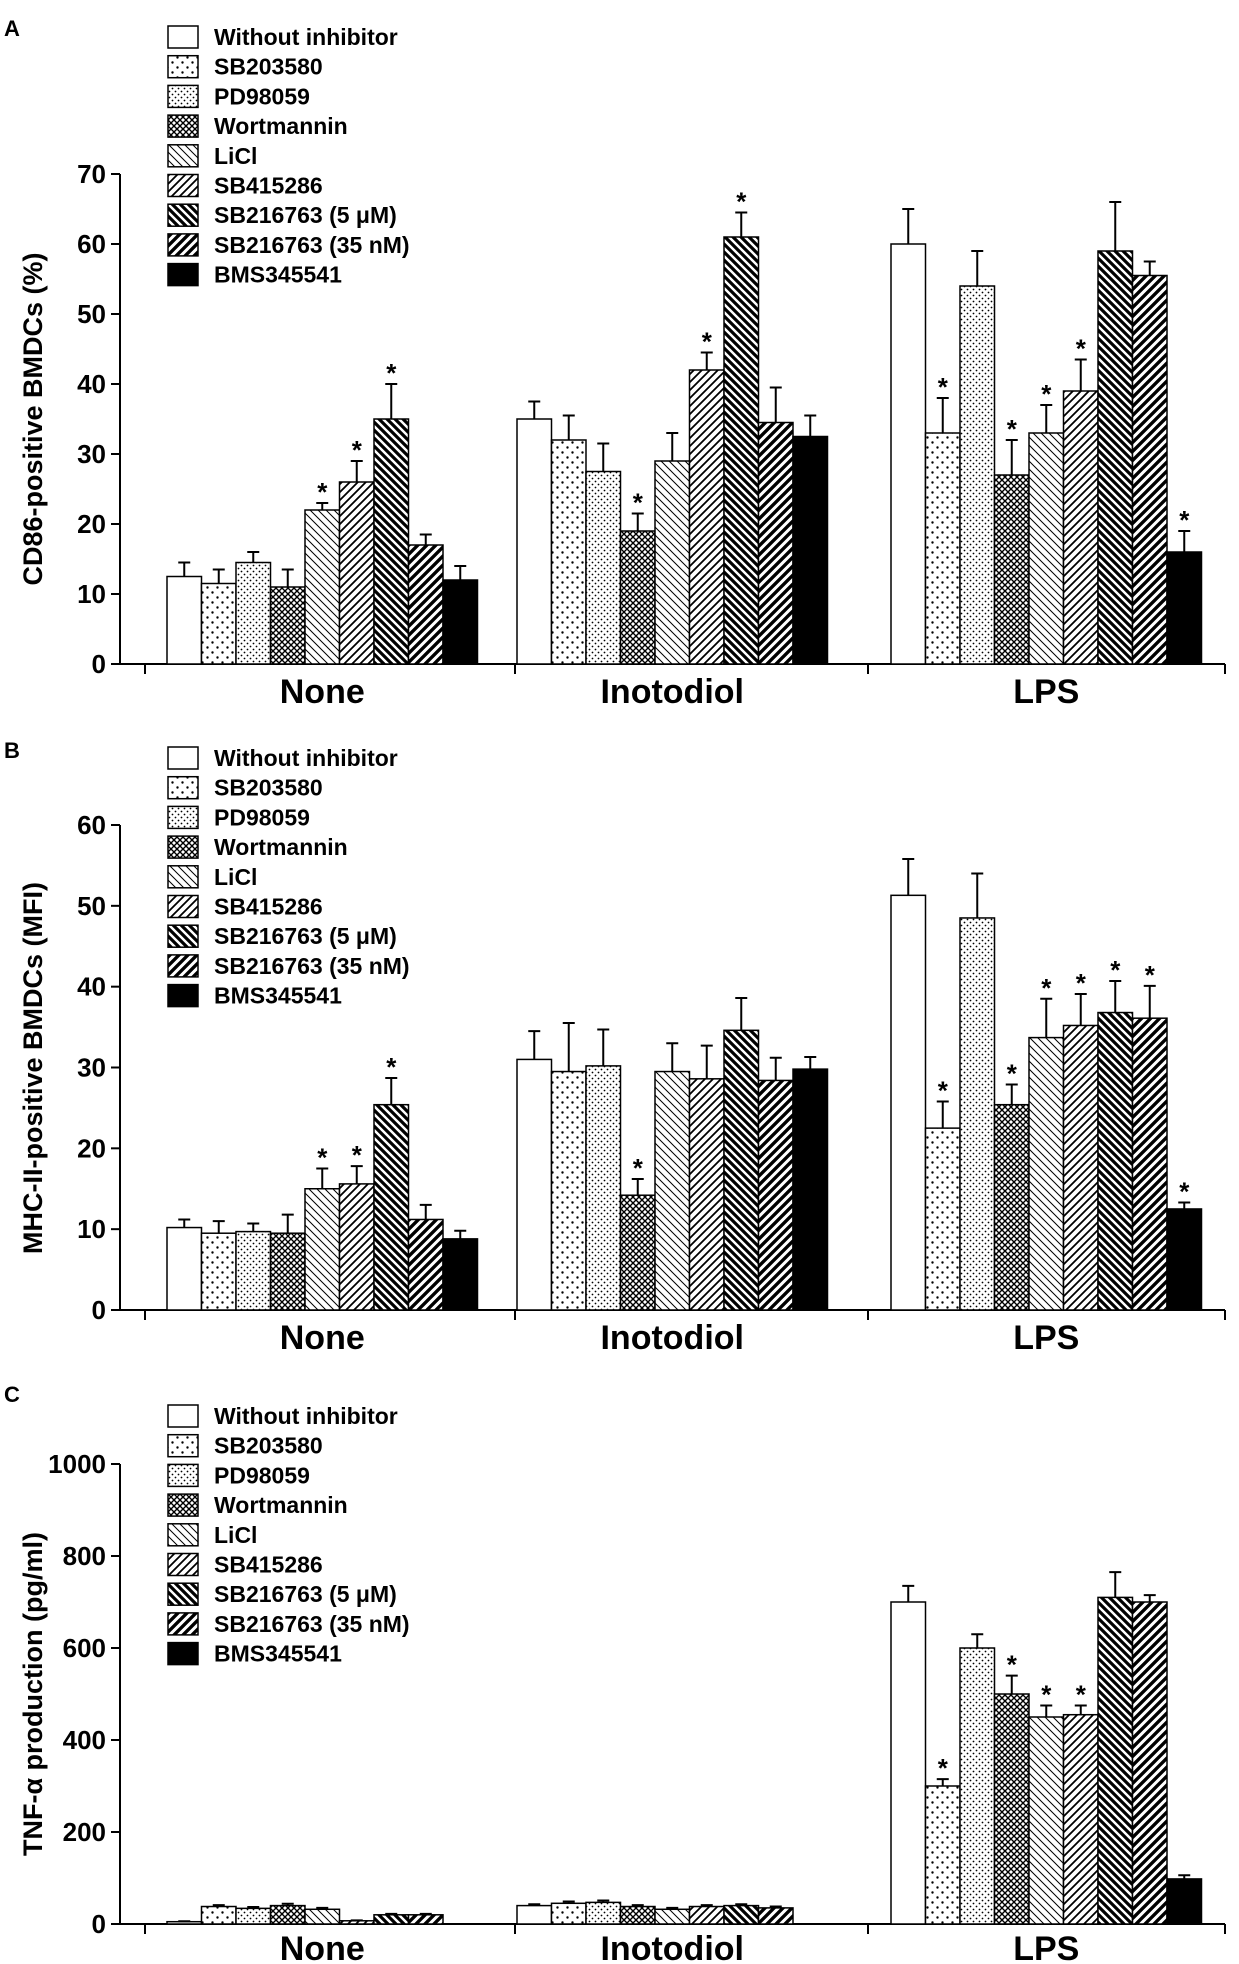 The width and height of the screenshot is (1239, 1964). Describe the element at coordinates (183, 156) in the screenshot. I see `legend-swatch-licl` at that location.